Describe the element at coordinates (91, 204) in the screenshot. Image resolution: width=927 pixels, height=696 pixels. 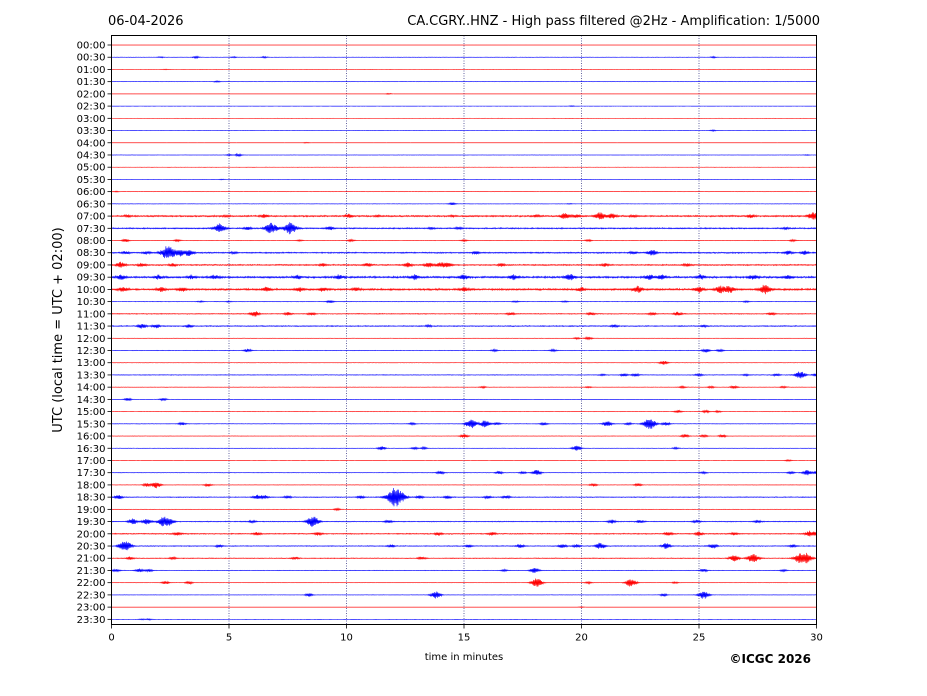
I see `row-label: 06:30` at that location.